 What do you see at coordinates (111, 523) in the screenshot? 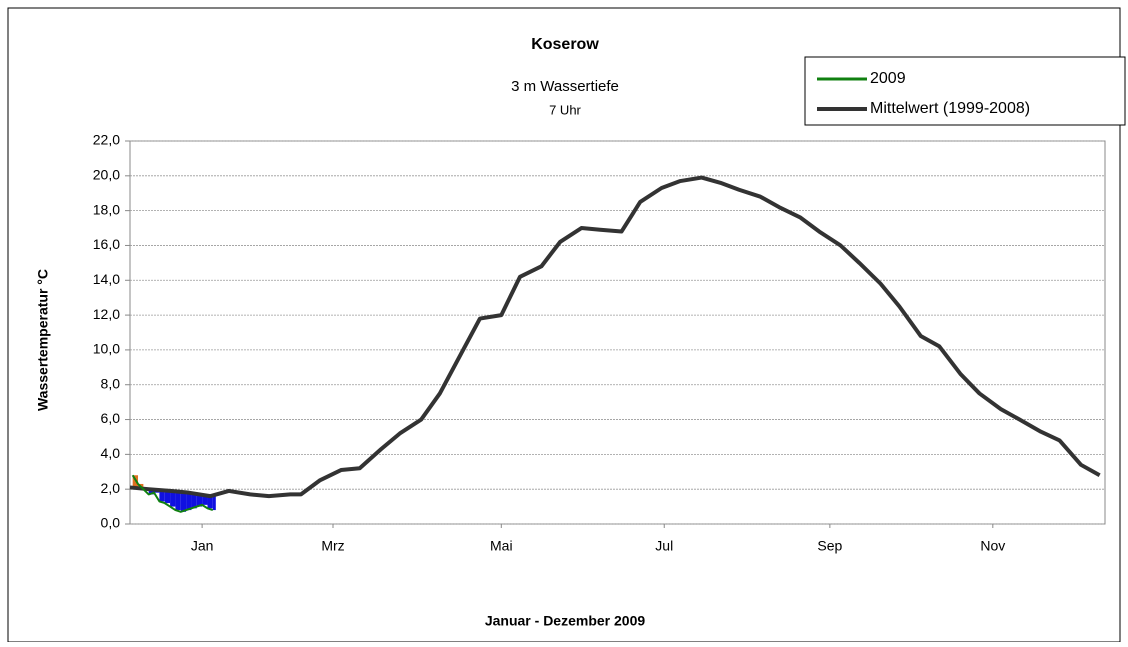
I see `y-tick-label: 0,0` at bounding box center [111, 523].